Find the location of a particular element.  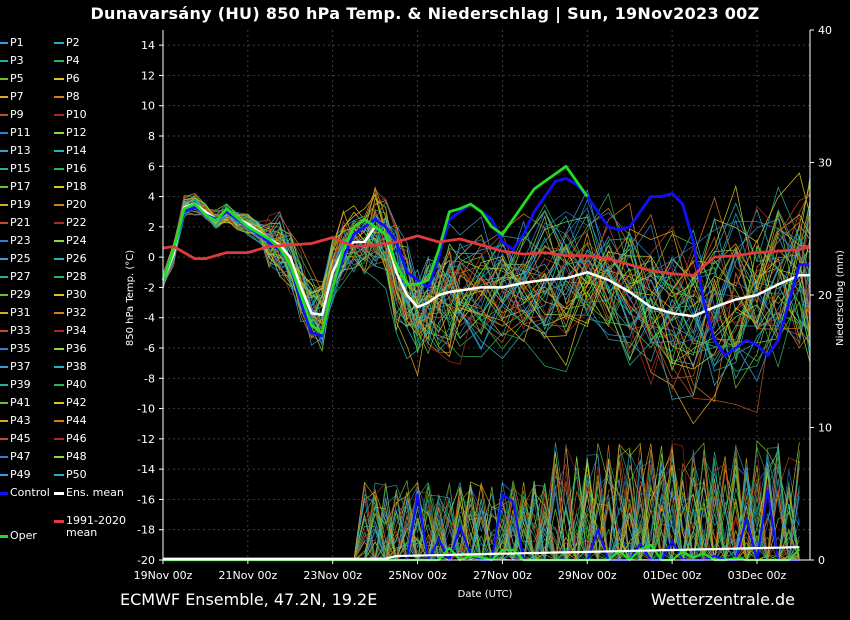

legend-item-p9: P9 is located at coordinates (12, 115).